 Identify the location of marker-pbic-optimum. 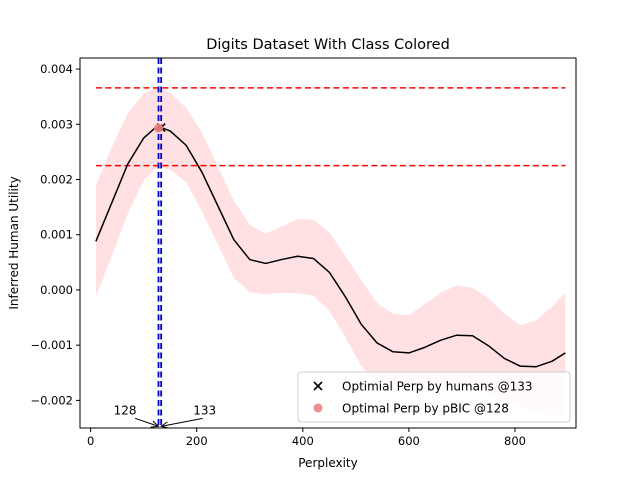
(159, 128).